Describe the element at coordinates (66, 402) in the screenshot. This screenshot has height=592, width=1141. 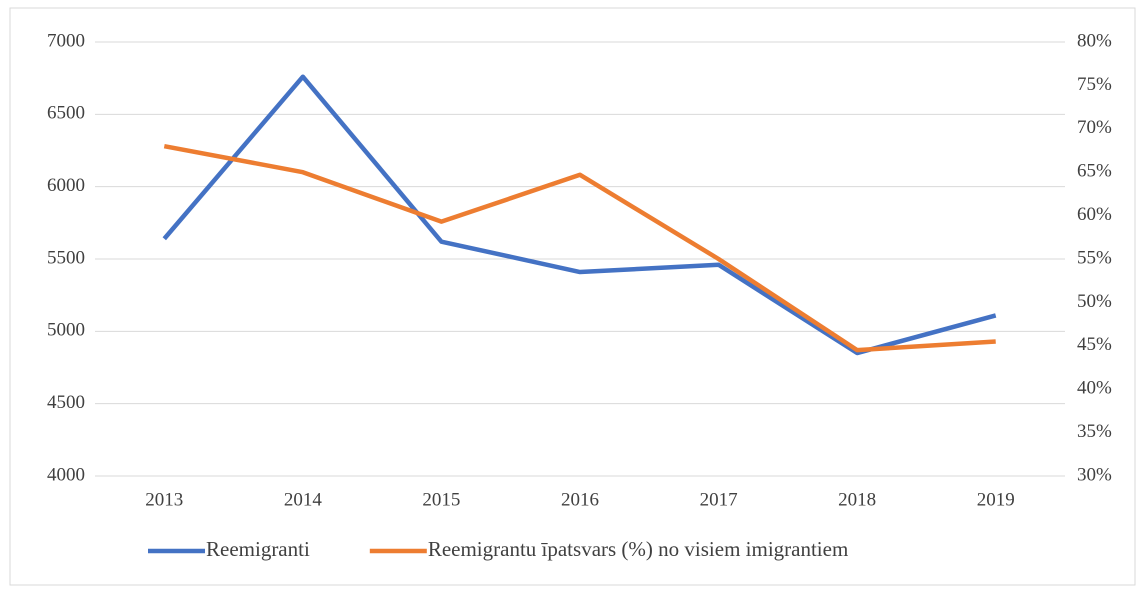
I see `y-tick-label: 4500` at that location.